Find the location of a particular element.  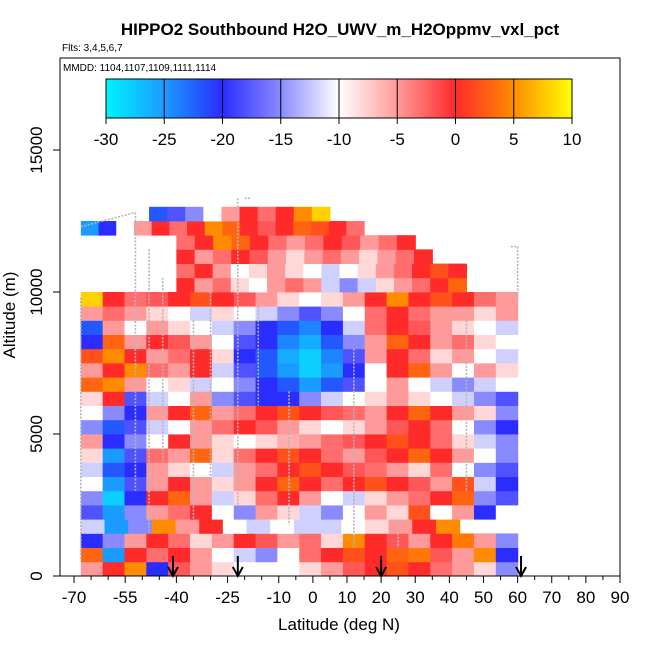

colorbar-tick-label: -30 is located at coordinates (106, 139).